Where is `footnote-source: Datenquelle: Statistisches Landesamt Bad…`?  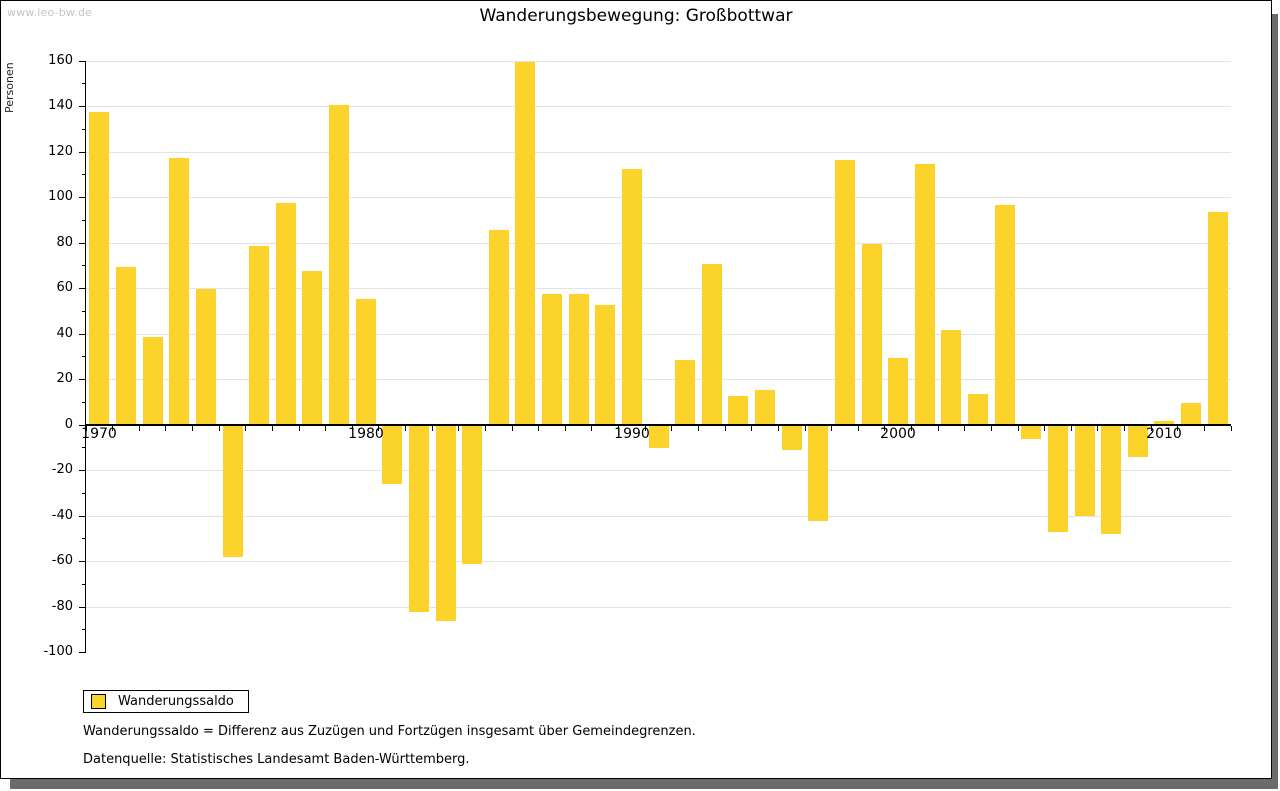 footnote-source: Datenquelle: Statistisches Landesamt Bad… is located at coordinates (276, 759).